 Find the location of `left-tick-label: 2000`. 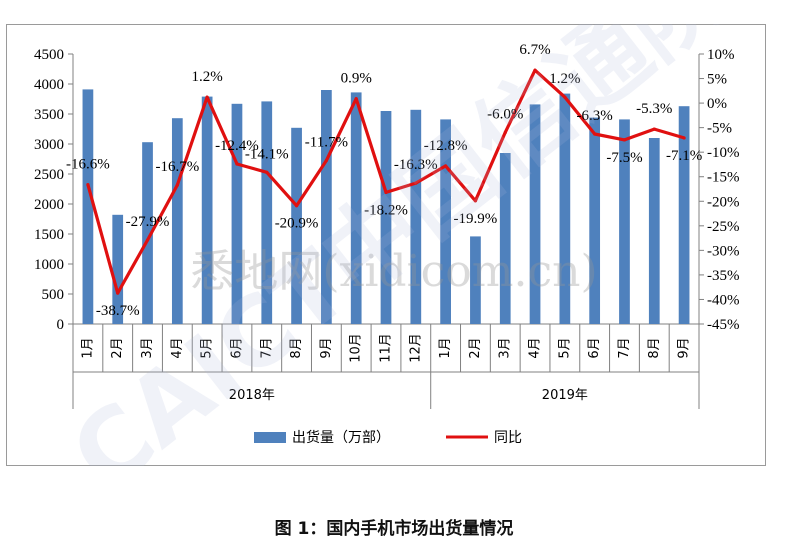

left-tick-label: 2000 is located at coordinates (49, 205).